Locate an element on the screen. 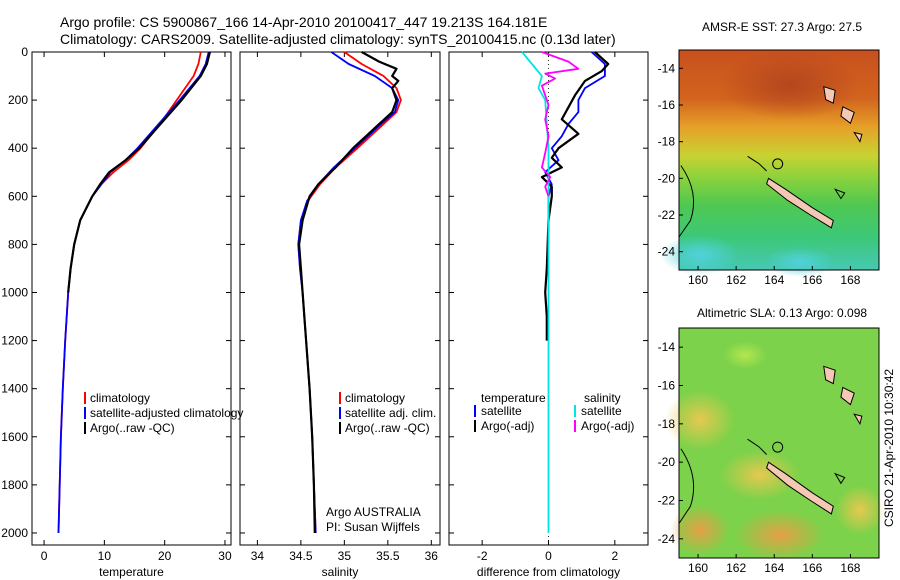  legend-label-sal-satellite: satellite is located at coordinates (601, 411).